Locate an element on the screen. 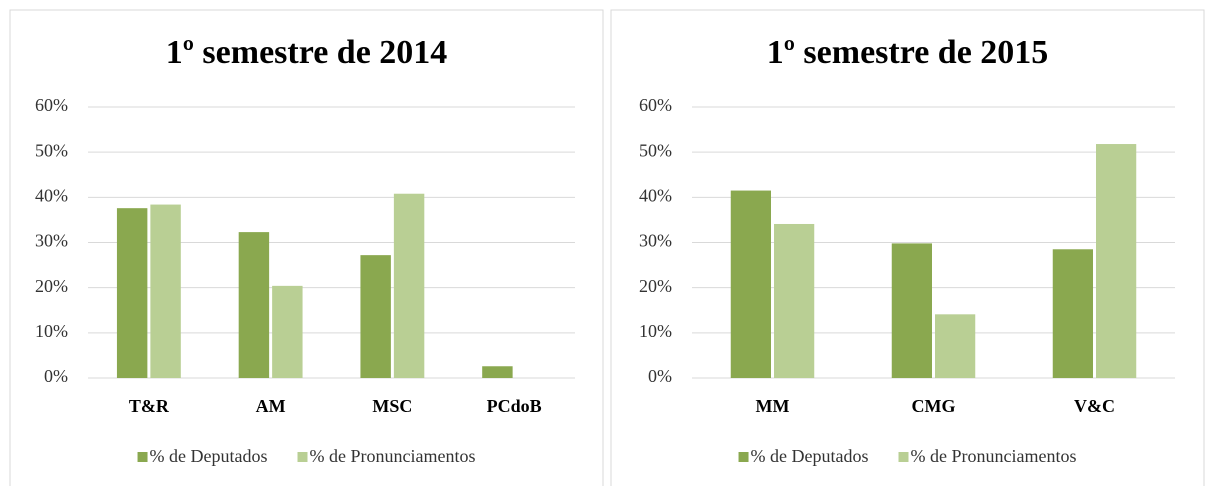 This screenshot has height=486, width=1216. x-tick-label: MM is located at coordinates (773, 406).